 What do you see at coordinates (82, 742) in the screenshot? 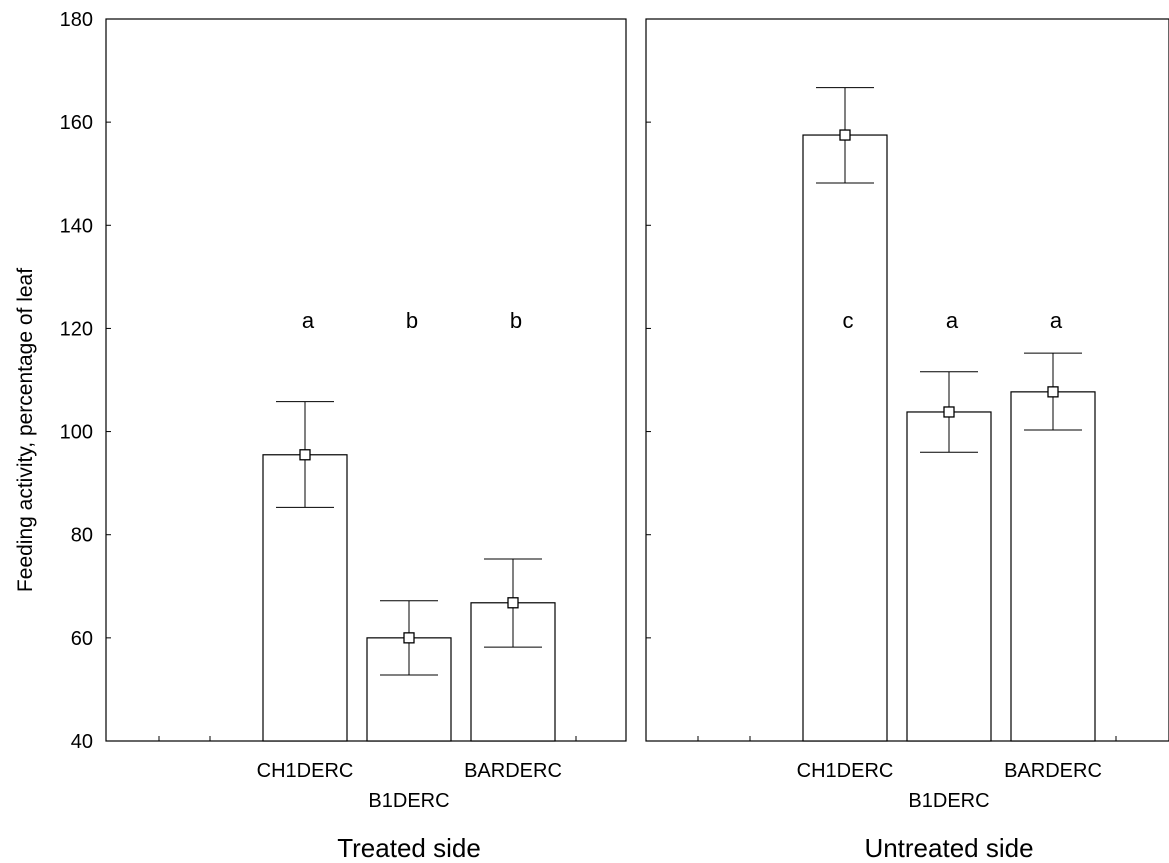
I see `y-tick-label: 40` at bounding box center [82, 742].